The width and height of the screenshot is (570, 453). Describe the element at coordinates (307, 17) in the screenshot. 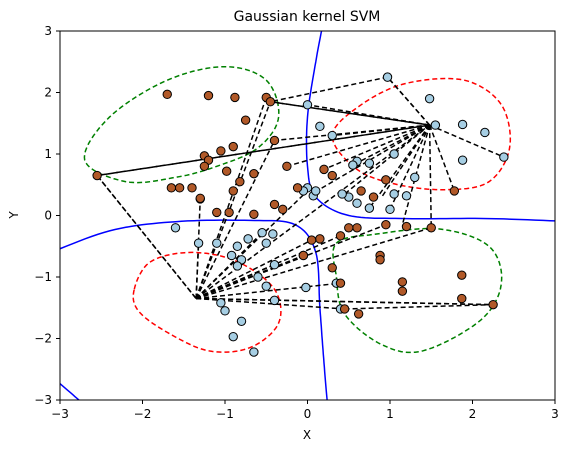

I see `chart-title: Gaussian kernel SVM` at that location.